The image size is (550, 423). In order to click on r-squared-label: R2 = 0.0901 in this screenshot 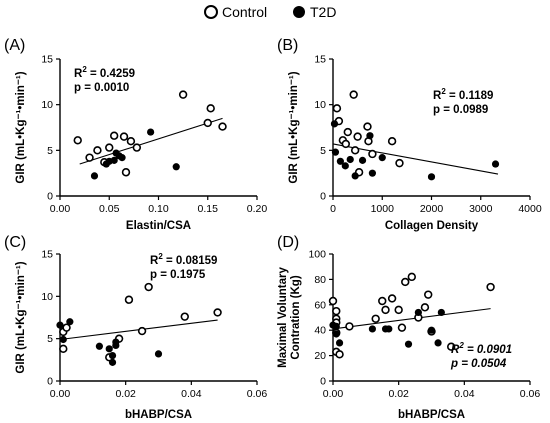, I will do `click(481, 348)`.